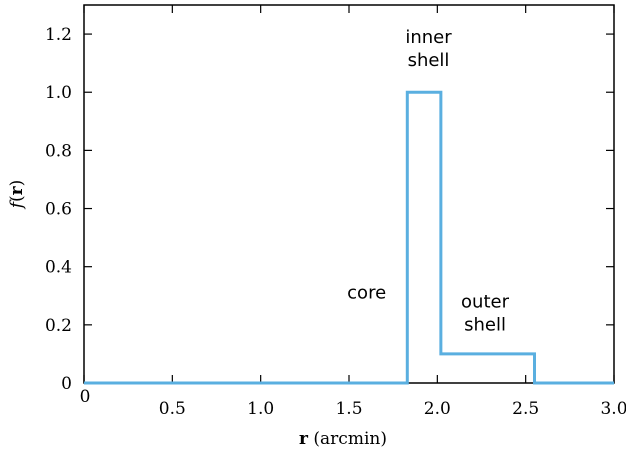 This screenshot has width=626, height=453. I want to click on region-label-line: inner, so click(428, 37).